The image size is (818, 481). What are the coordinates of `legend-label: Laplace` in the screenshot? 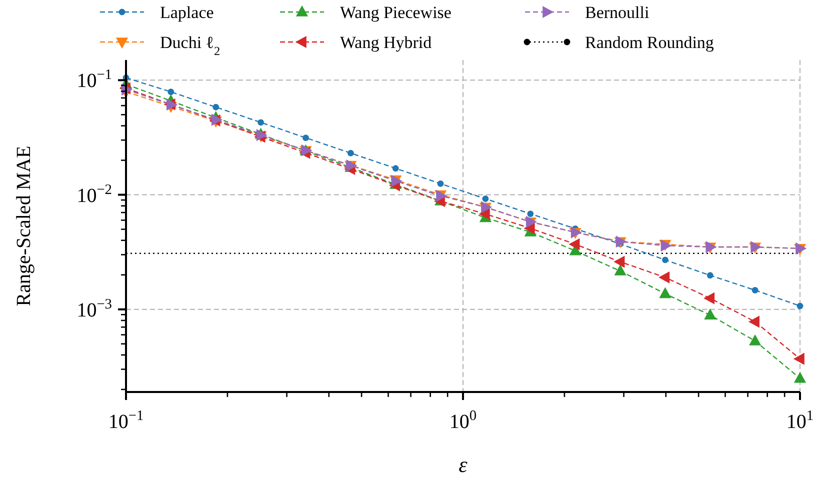 It's located at (187, 12).